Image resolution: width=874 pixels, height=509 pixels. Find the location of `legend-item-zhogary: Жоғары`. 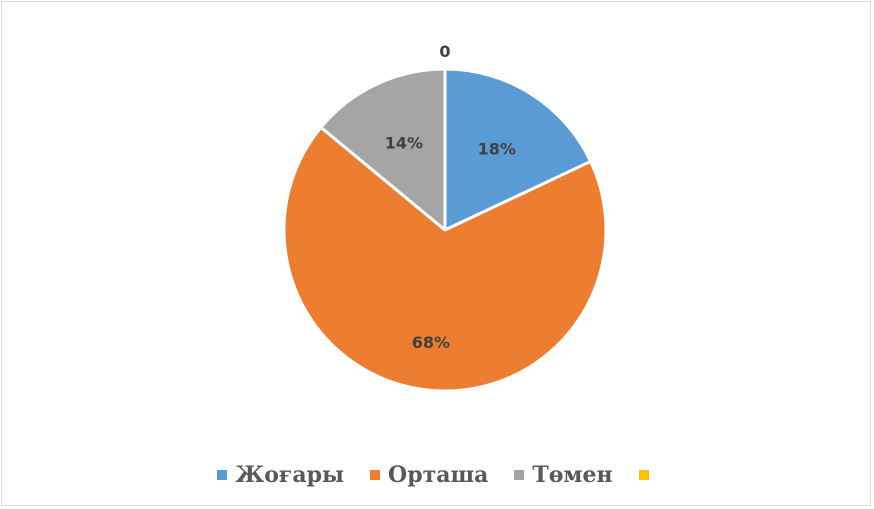

legend-item-zhogary: Жоғары is located at coordinates (280, 475).